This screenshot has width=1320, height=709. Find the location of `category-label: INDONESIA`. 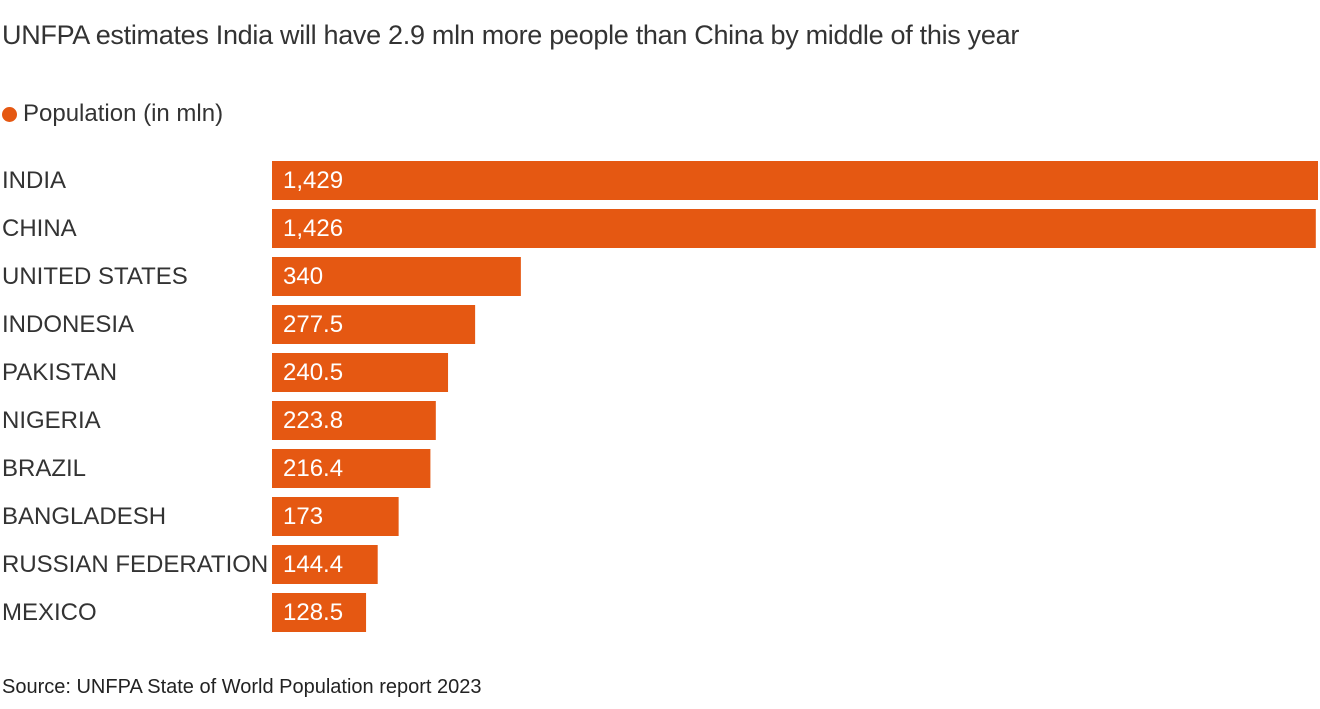

category-label: INDONESIA is located at coordinates (68, 324).